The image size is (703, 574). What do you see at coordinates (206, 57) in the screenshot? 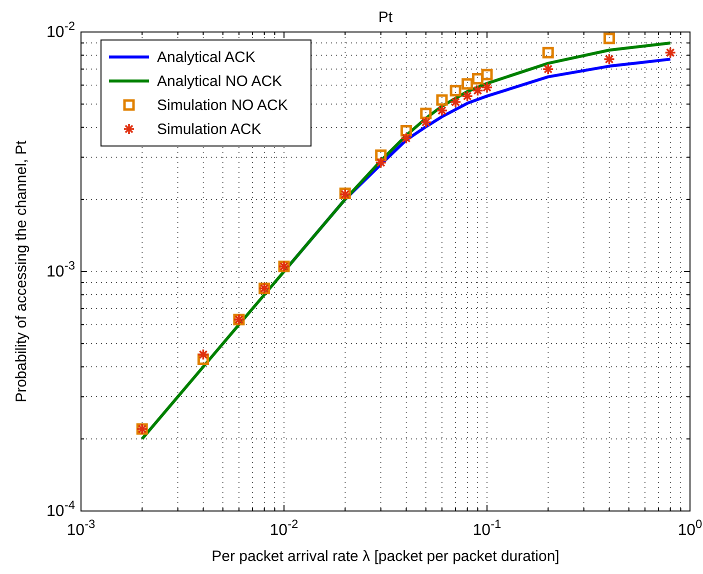
I see `legend-label: Analytical ACK` at bounding box center [206, 57].